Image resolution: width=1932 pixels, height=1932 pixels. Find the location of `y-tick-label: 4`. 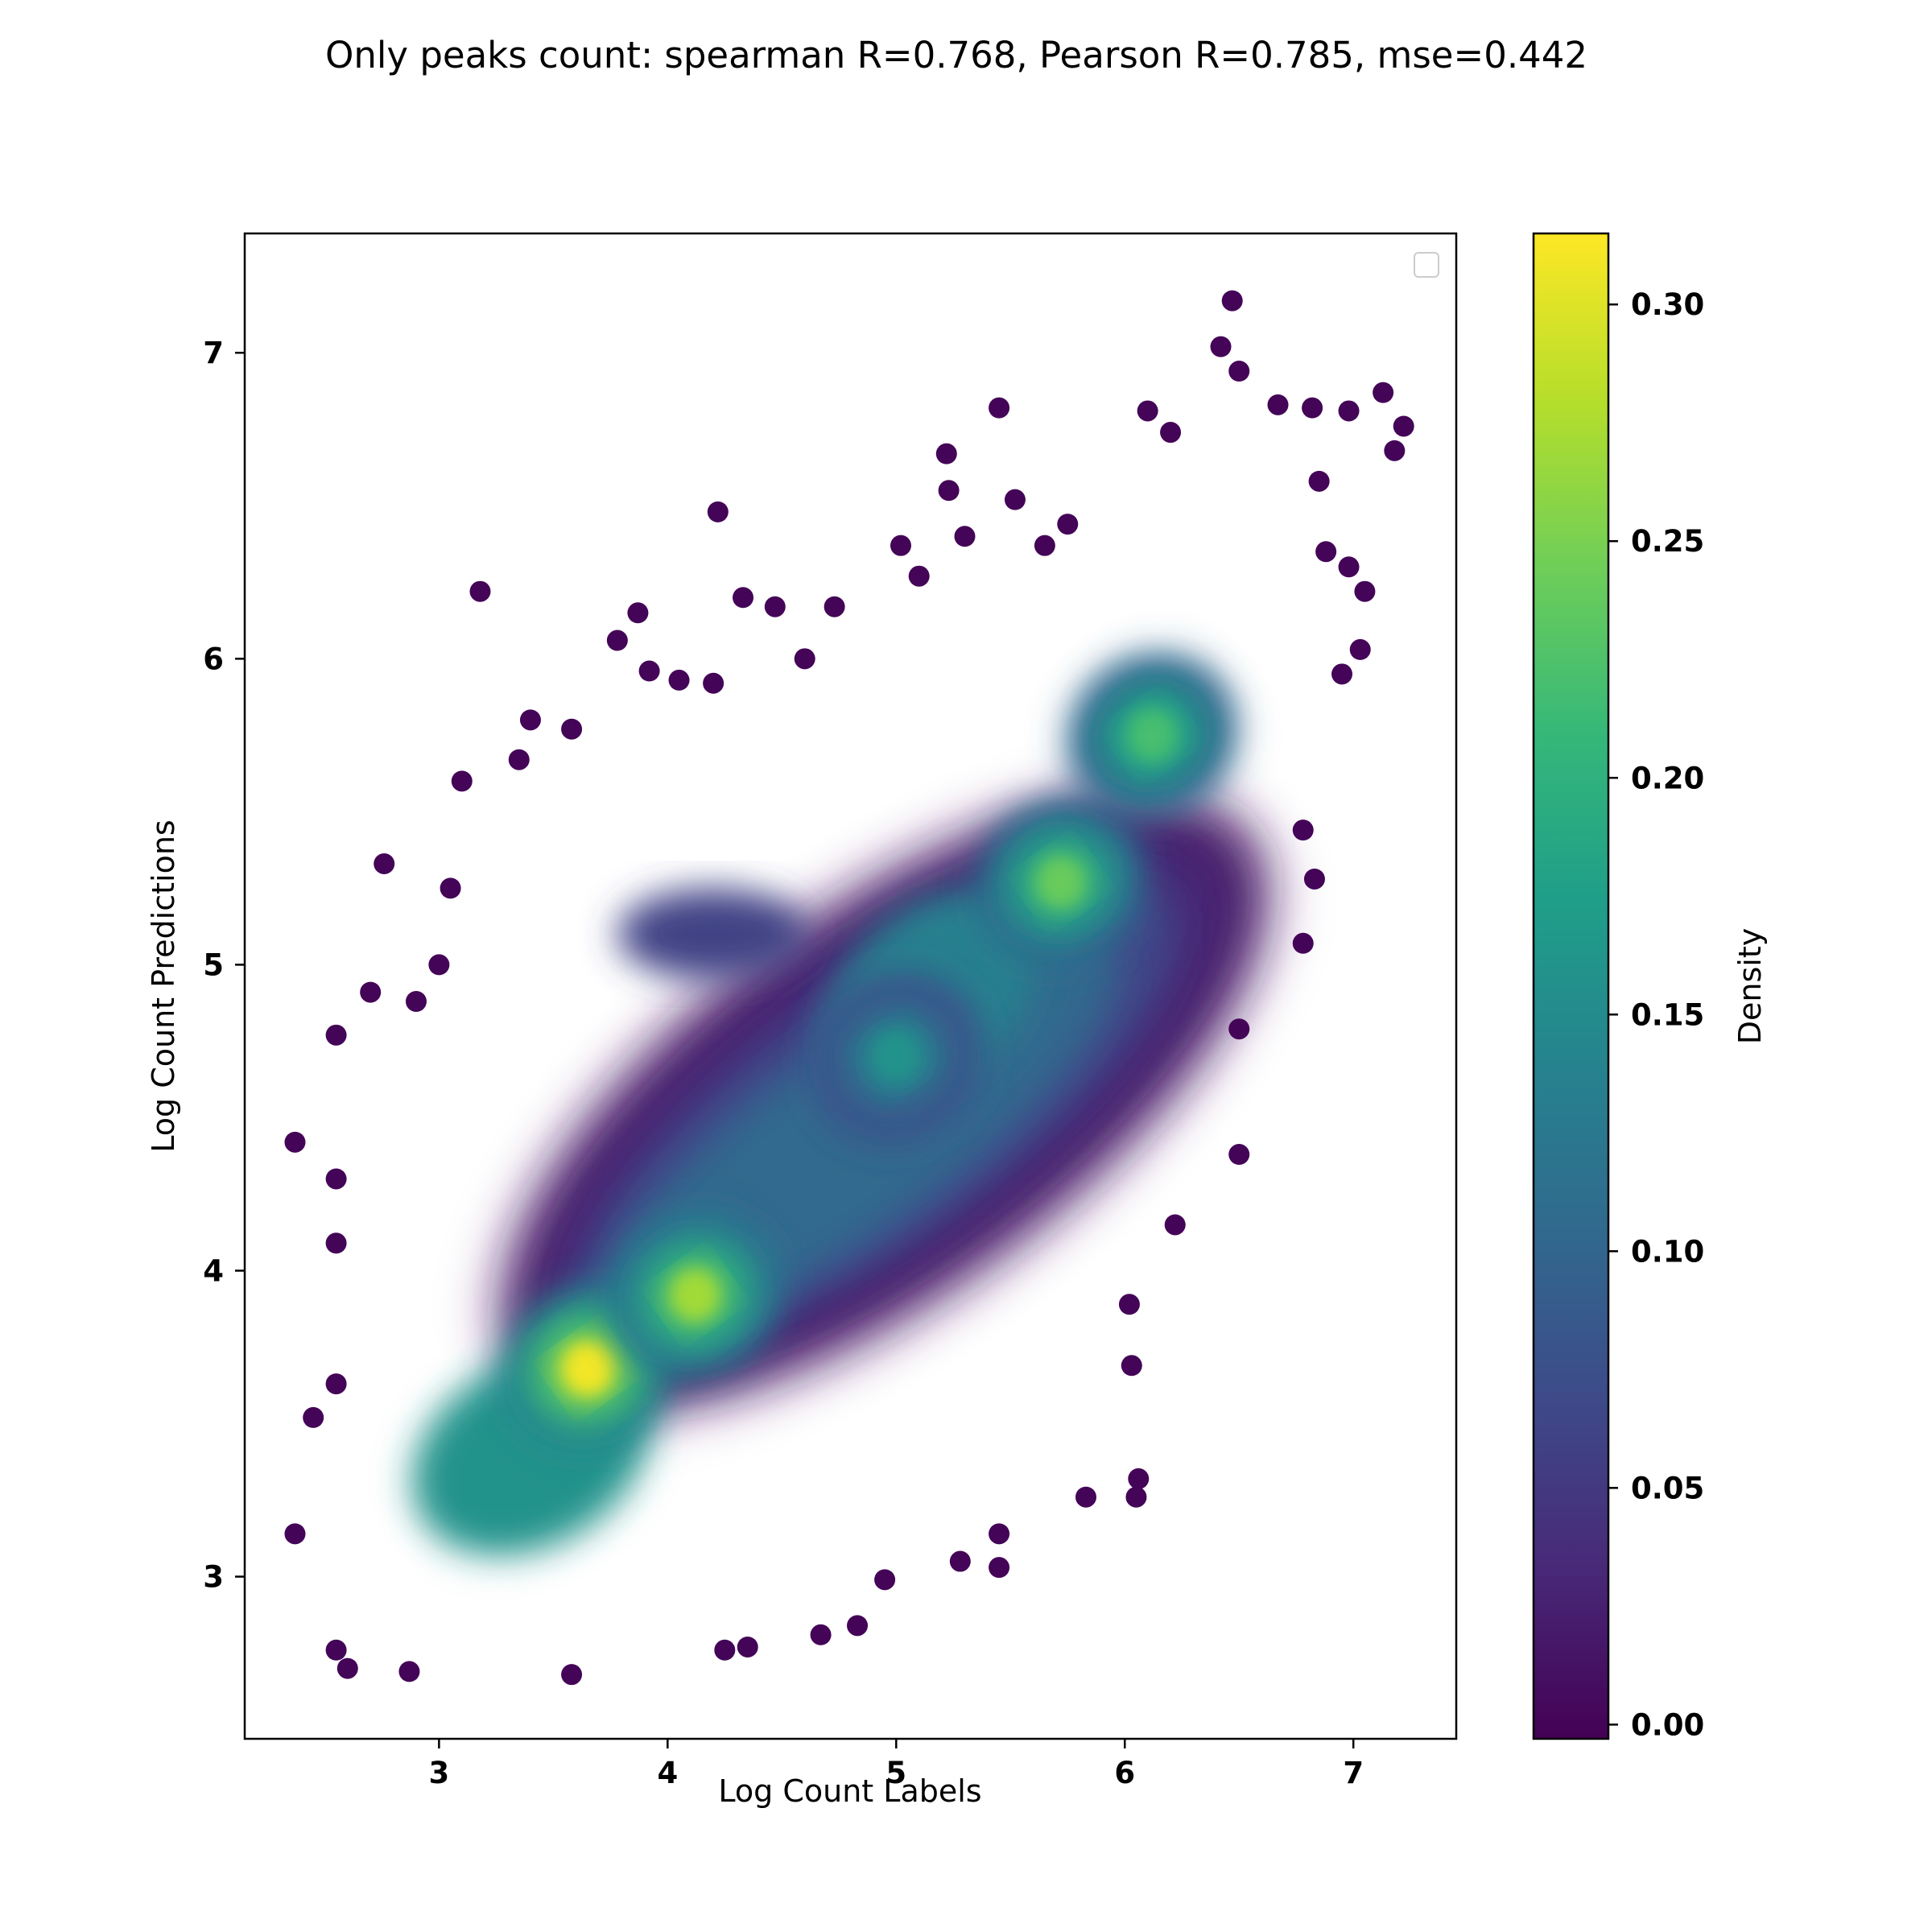

y-tick-label: 4 is located at coordinates (213, 1270).